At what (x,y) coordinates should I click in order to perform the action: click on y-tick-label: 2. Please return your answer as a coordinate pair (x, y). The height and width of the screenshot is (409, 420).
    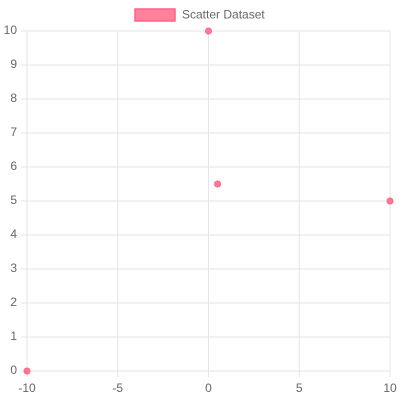
    Looking at the image, I should click on (13, 302).